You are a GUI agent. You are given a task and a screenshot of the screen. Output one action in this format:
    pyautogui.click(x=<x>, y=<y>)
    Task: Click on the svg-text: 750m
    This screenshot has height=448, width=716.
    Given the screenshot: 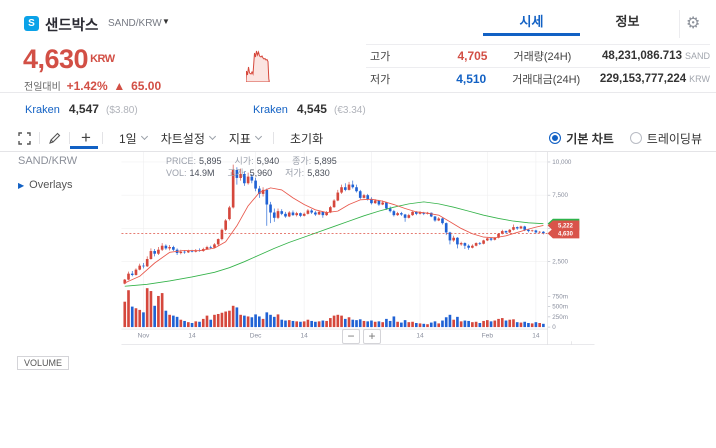 What is the action you would take?
    pyautogui.click(x=560, y=296)
    